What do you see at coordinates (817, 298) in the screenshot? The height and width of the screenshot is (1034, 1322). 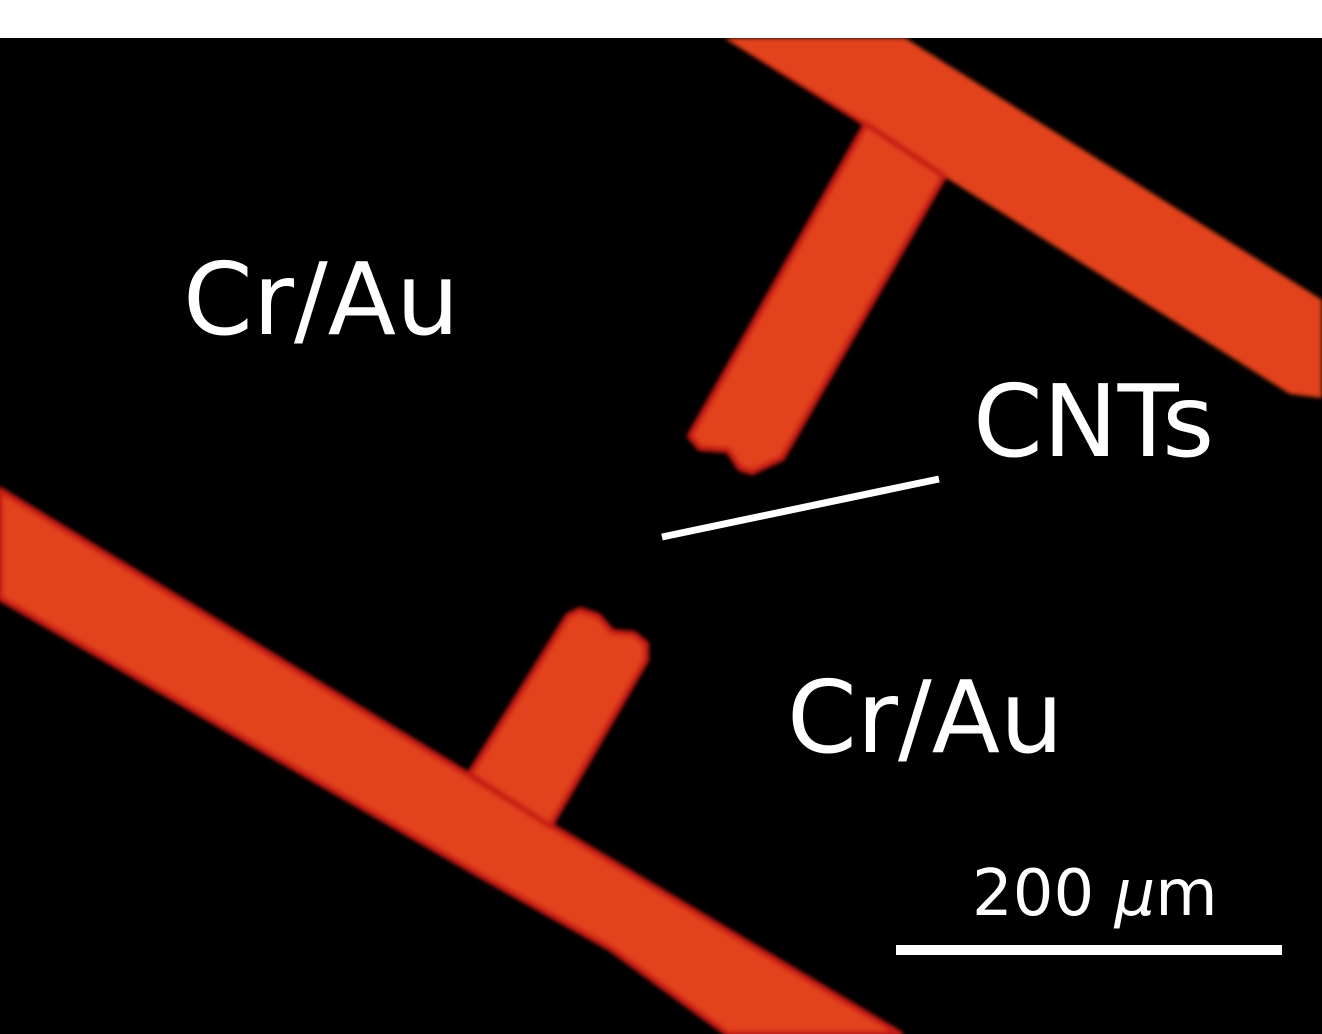 I see `top-electrode-finger` at bounding box center [817, 298].